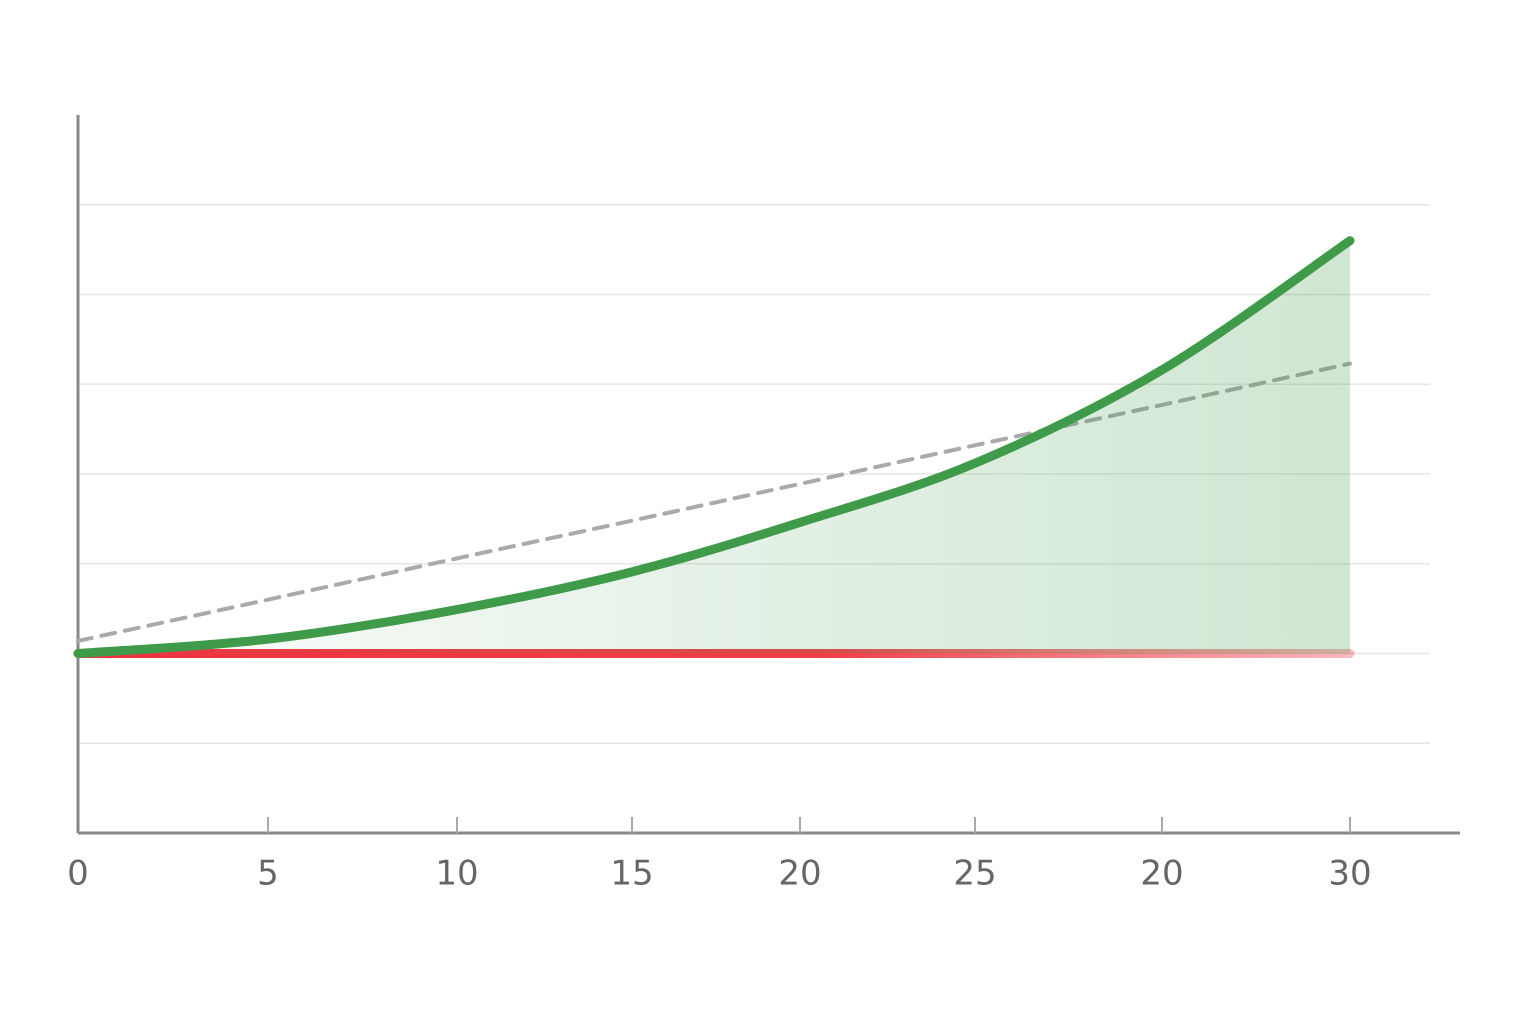  What do you see at coordinates (1349, 874) in the screenshot?
I see `x-tick-label: 30` at bounding box center [1349, 874].